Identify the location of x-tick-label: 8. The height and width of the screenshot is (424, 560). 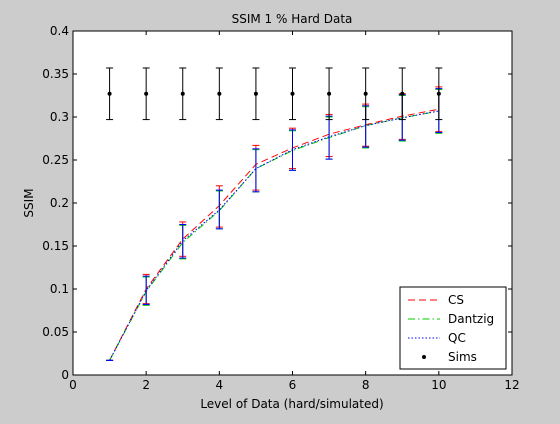
(366, 385).